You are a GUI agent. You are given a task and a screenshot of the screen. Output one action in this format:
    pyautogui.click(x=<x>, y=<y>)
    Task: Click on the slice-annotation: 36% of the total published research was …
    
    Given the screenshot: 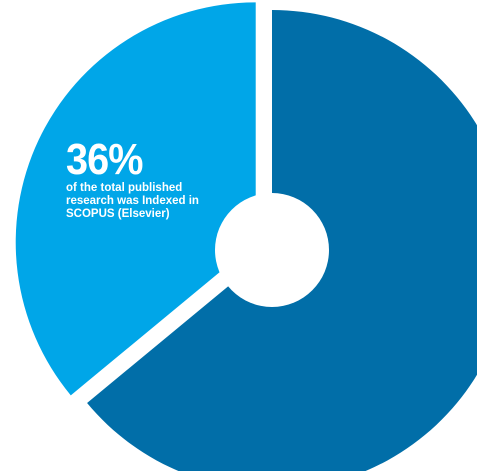 What is the action you would take?
    pyautogui.click(x=151, y=179)
    